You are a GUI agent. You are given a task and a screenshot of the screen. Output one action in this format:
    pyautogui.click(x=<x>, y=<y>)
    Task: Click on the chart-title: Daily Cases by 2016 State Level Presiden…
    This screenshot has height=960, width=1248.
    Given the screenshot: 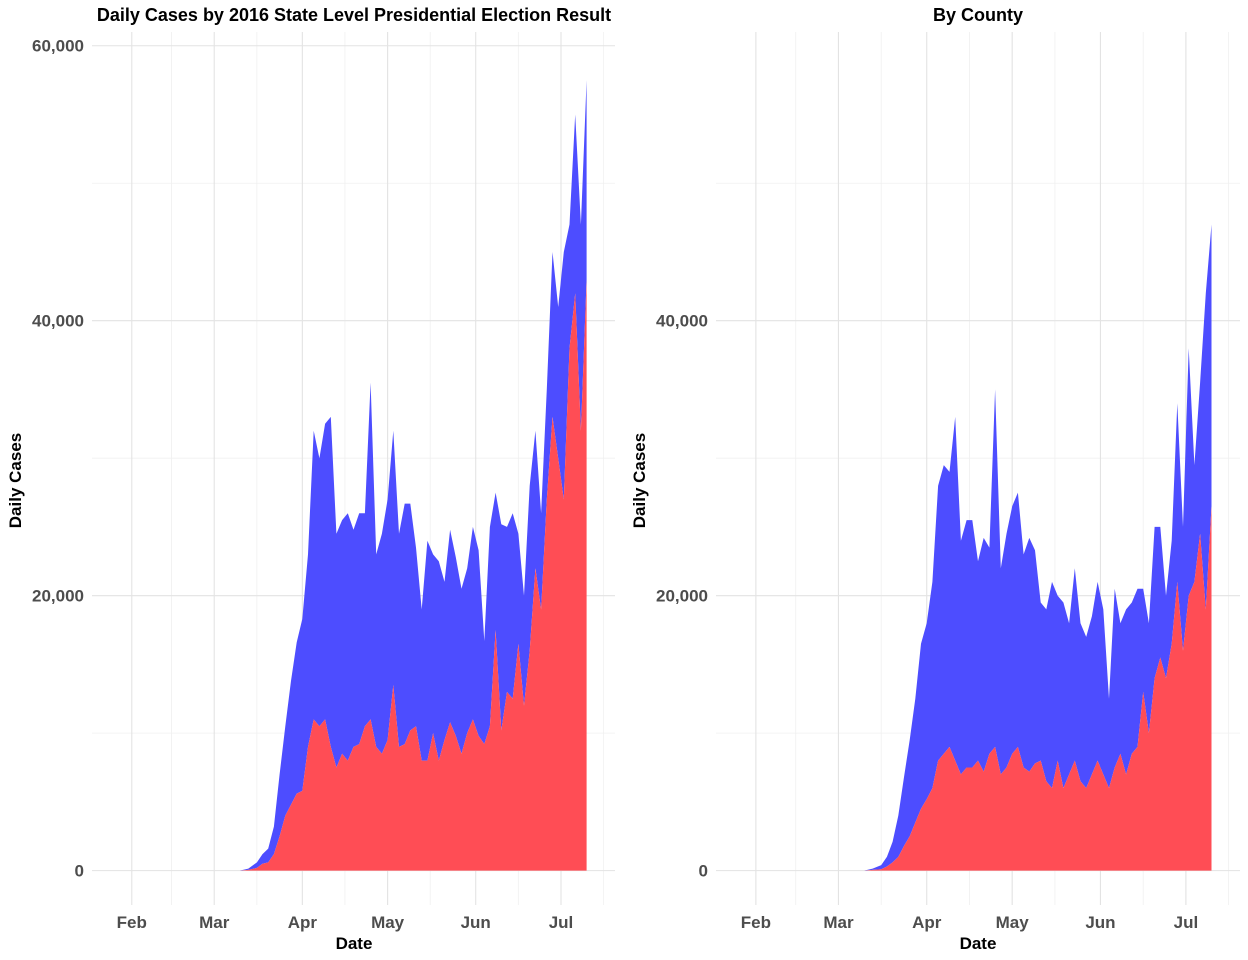 What is the action you would take?
    pyautogui.click(x=354, y=15)
    